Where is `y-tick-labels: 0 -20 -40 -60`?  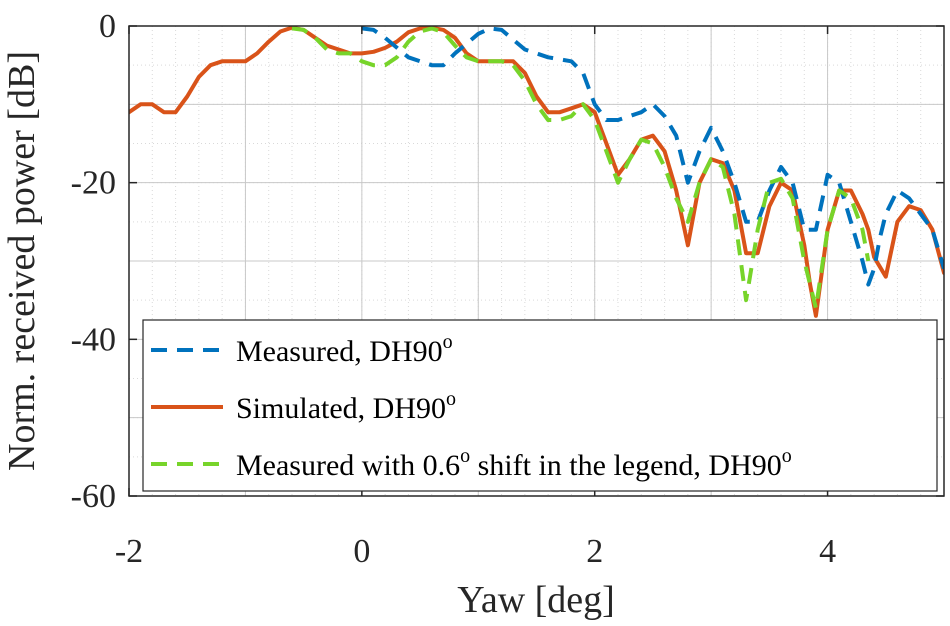 y-tick-labels: 0 -20 -40 -60 is located at coordinates (93, 261).